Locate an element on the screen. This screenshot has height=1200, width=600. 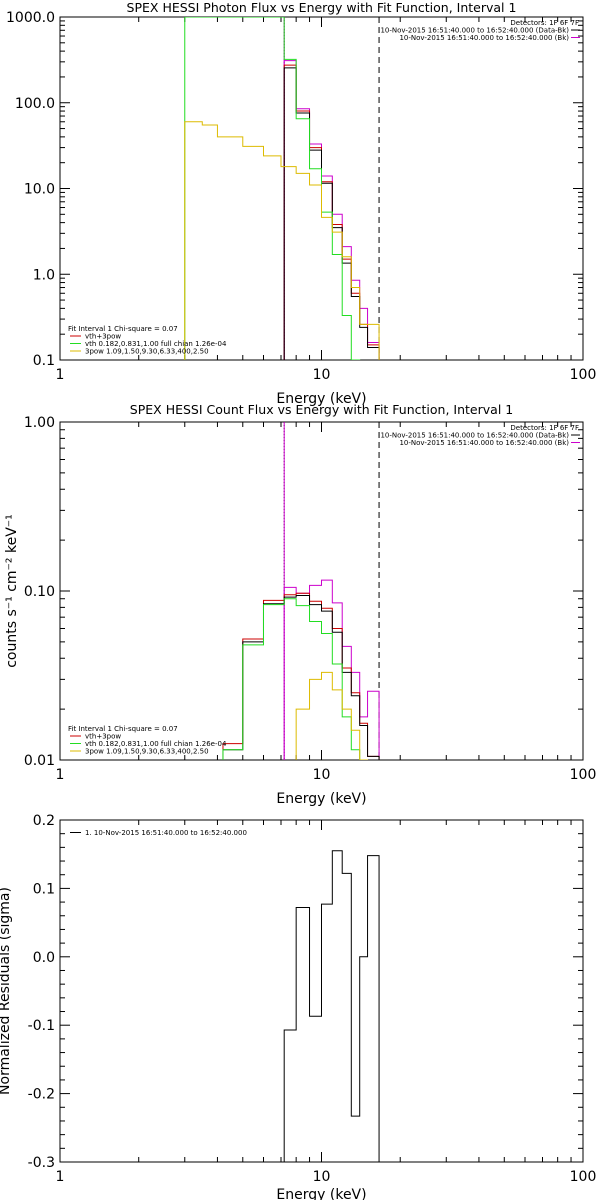
y-tick-label: -0.2 is located at coordinates (41, 1095).